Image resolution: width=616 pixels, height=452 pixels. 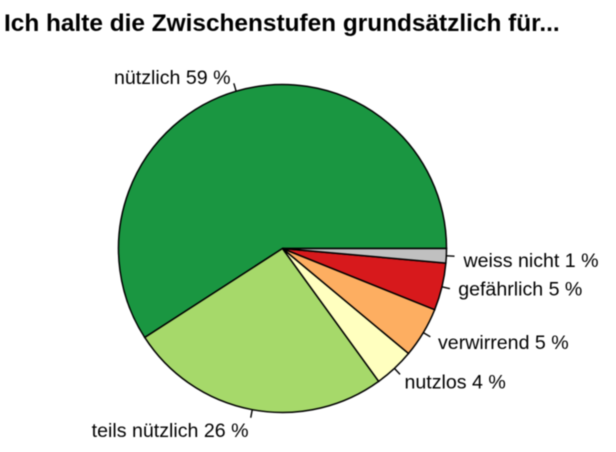 I want to click on svg-text: verwirrend 5 %, so click(x=503, y=343).